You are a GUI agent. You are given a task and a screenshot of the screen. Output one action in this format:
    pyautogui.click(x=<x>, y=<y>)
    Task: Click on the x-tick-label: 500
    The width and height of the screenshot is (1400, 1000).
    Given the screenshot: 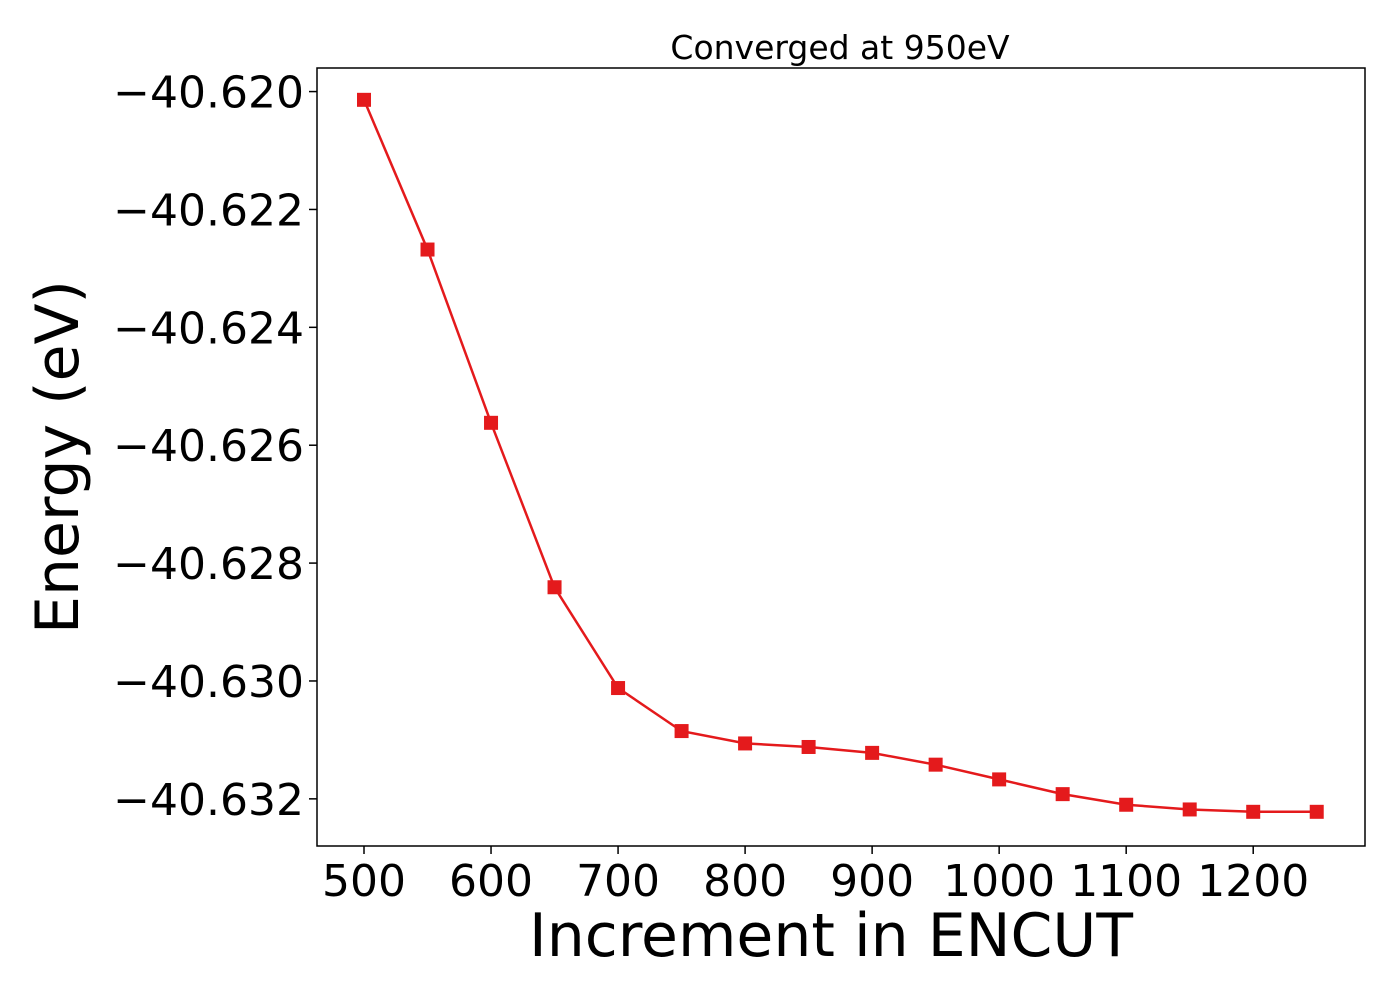 What is the action you would take?
    pyautogui.click(x=364, y=881)
    